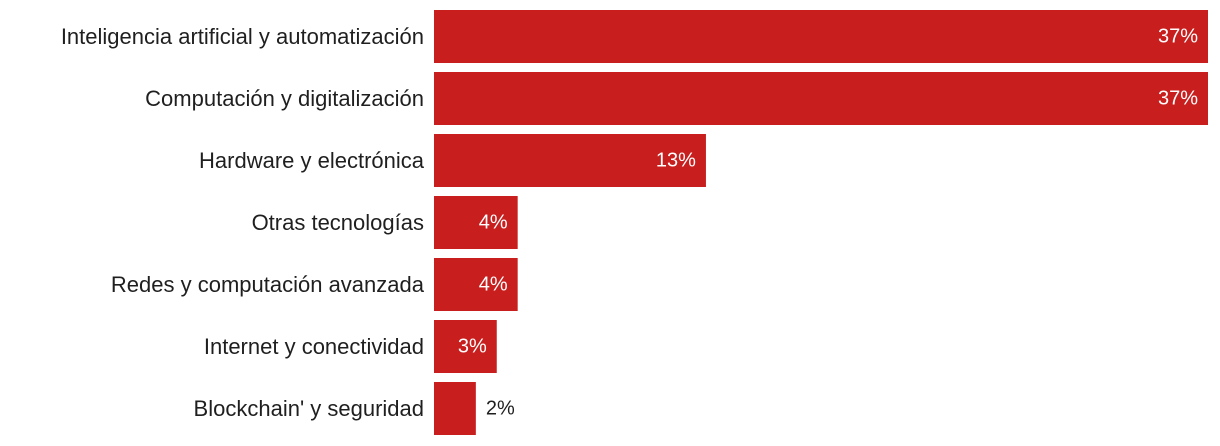 This screenshot has width=1220, height=446. What do you see at coordinates (500, 409) in the screenshot?
I see `value-label: 2%` at bounding box center [500, 409].